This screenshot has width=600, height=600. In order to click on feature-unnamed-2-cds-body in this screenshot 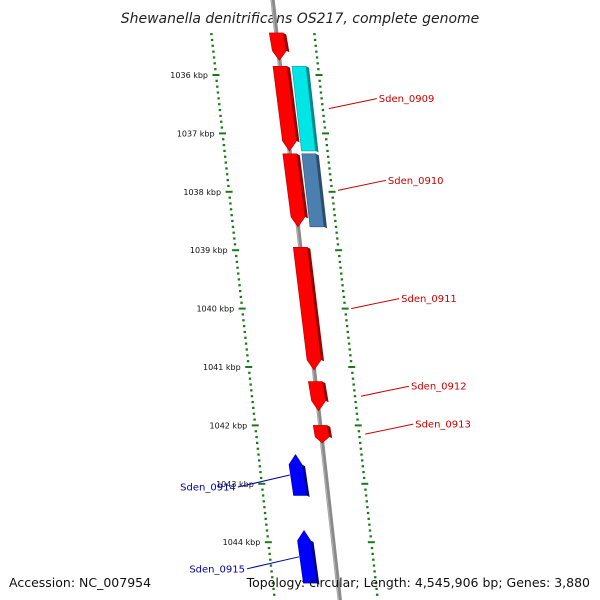, I will do `click(294, 190)`.